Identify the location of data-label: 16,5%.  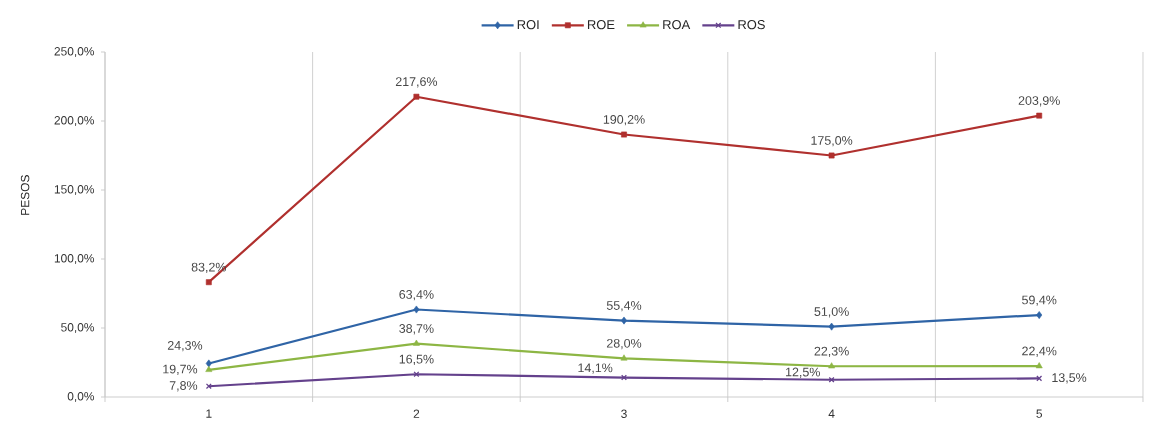
(416, 360).